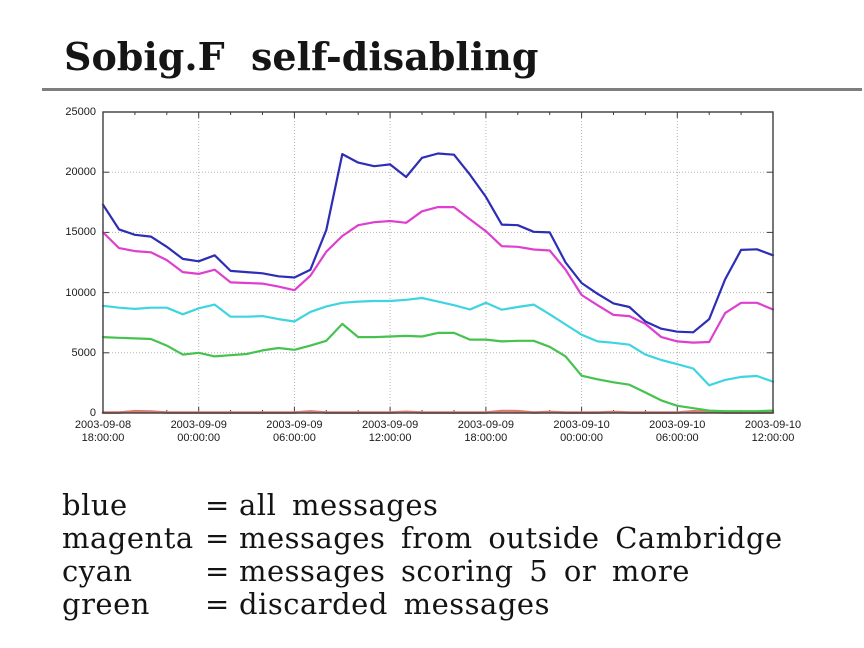 The height and width of the screenshot is (648, 864). What do you see at coordinates (301, 56) in the screenshot?
I see `page-title: Sobig.F self-disabling` at bounding box center [301, 56].